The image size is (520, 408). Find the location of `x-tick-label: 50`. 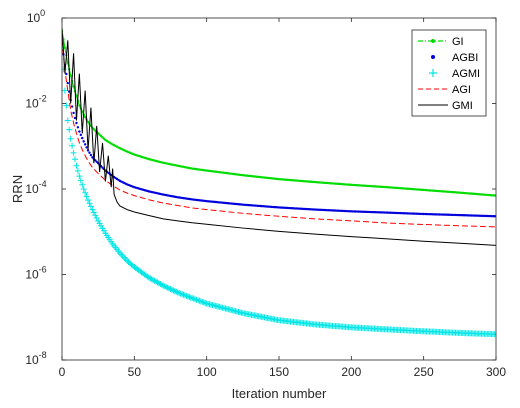

x-tick-label: 50 is located at coordinates (135, 372).